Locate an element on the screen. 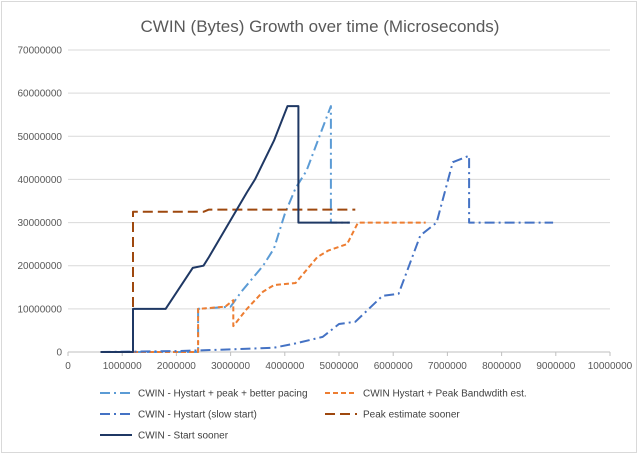  legend-item: Peak estimate sooner is located at coordinates (392, 415).